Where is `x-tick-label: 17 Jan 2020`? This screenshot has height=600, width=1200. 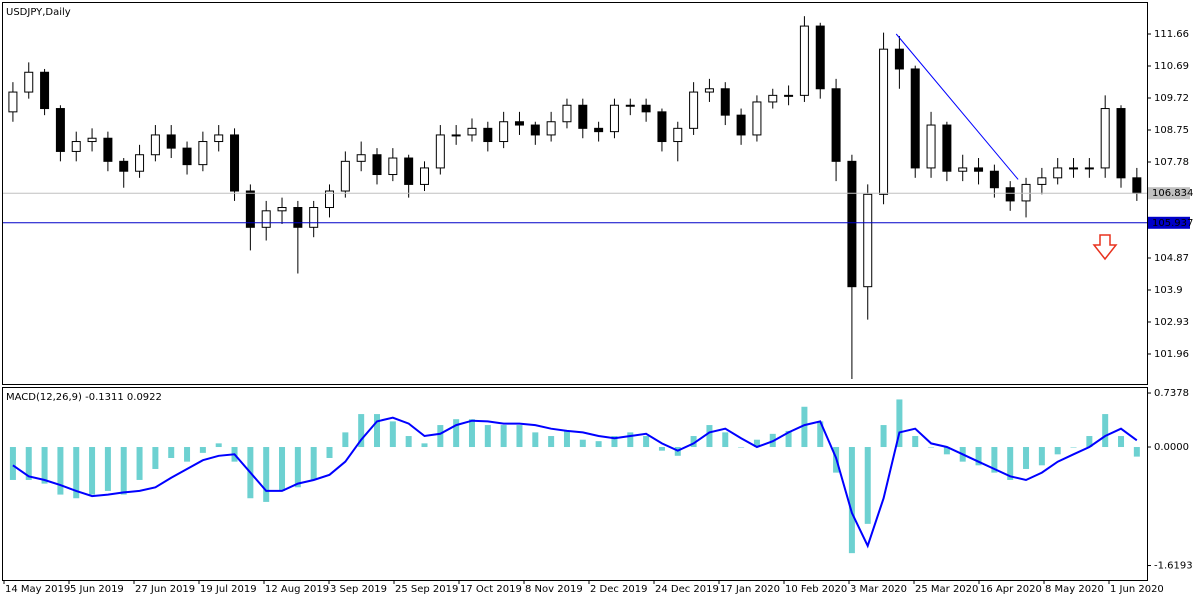
x-tick-label: 17 Jan 2020 is located at coordinates (750, 589).